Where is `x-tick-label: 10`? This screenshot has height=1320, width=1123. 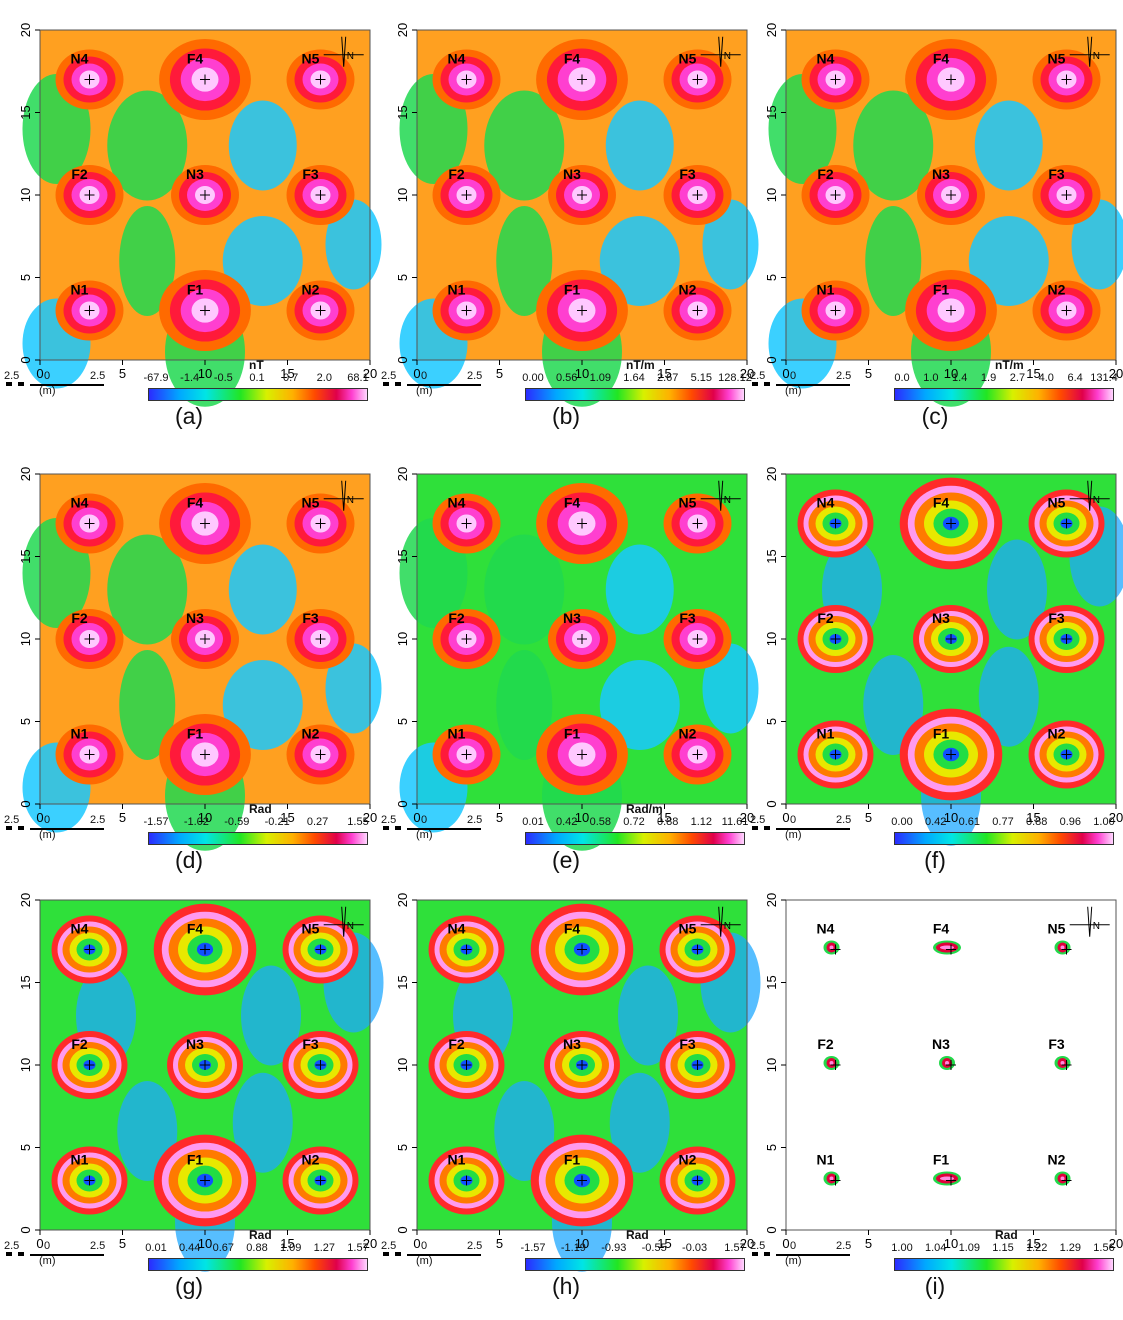
x-tick-label: 10 is located at coordinates (951, 817).